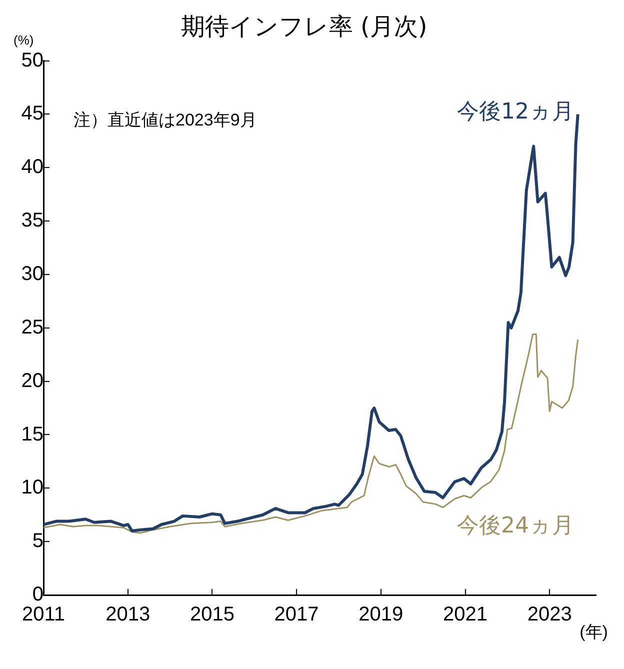  What do you see at coordinates (24, 40) in the screenshot?
I see `y-axis-title: (%)` at bounding box center [24, 40].